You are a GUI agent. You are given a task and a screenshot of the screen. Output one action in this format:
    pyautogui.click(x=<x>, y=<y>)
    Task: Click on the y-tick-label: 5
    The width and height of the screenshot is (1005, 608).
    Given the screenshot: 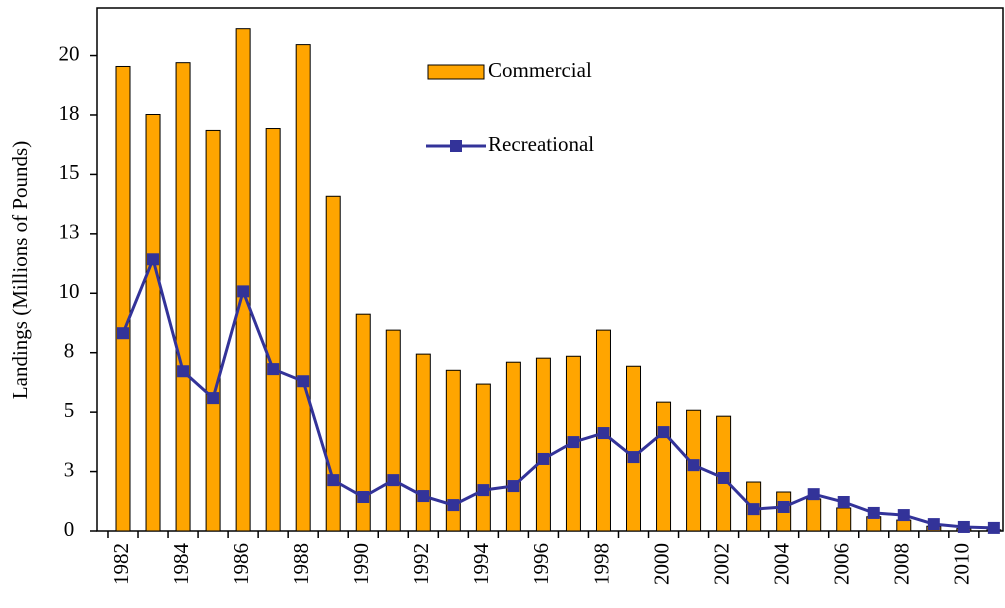 What is the action you would take?
    pyautogui.click(x=69, y=410)
    